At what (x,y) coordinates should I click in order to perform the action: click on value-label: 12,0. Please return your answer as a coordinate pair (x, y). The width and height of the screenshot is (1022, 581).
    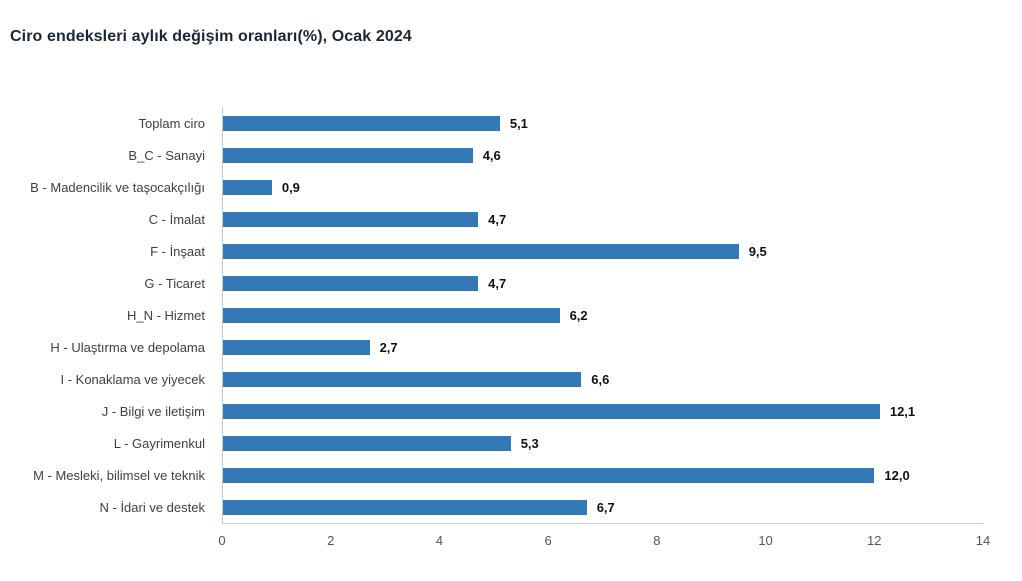
    Looking at the image, I should click on (897, 475).